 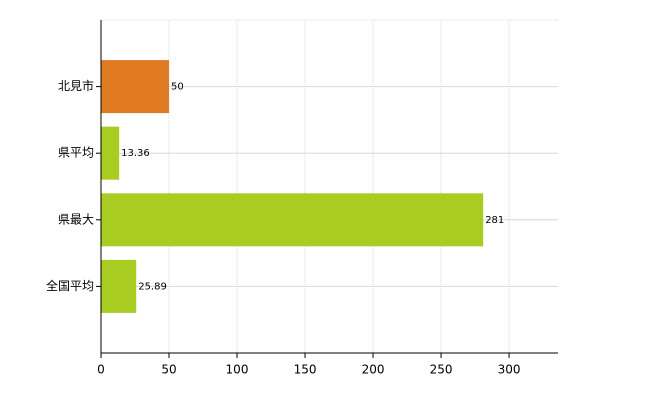 I want to click on x-tick-label: 100, so click(x=237, y=370).